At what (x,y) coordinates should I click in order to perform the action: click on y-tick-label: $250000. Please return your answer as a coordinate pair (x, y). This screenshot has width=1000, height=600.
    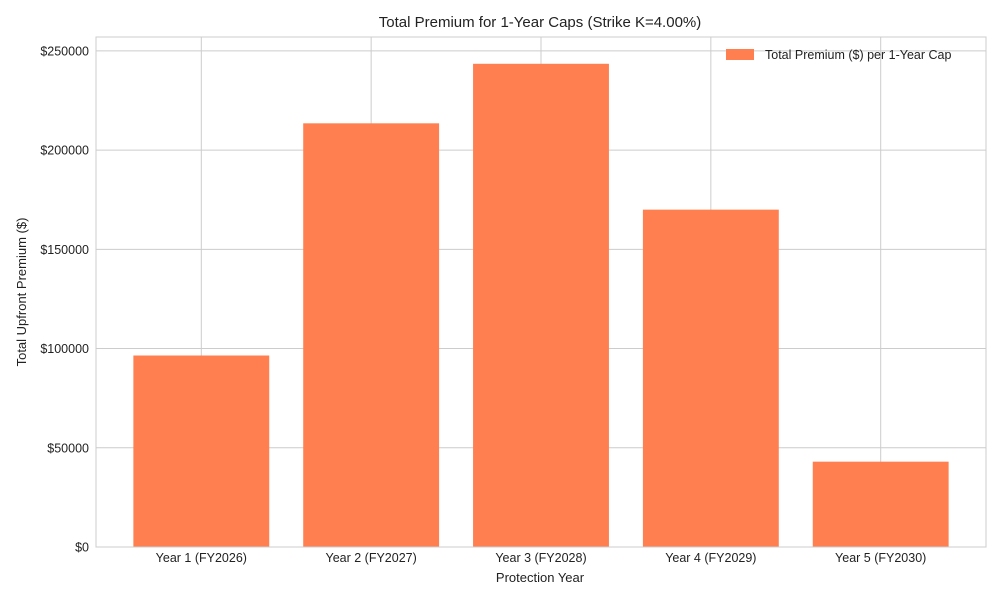
    Looking at the image, I should click on (64, 51).